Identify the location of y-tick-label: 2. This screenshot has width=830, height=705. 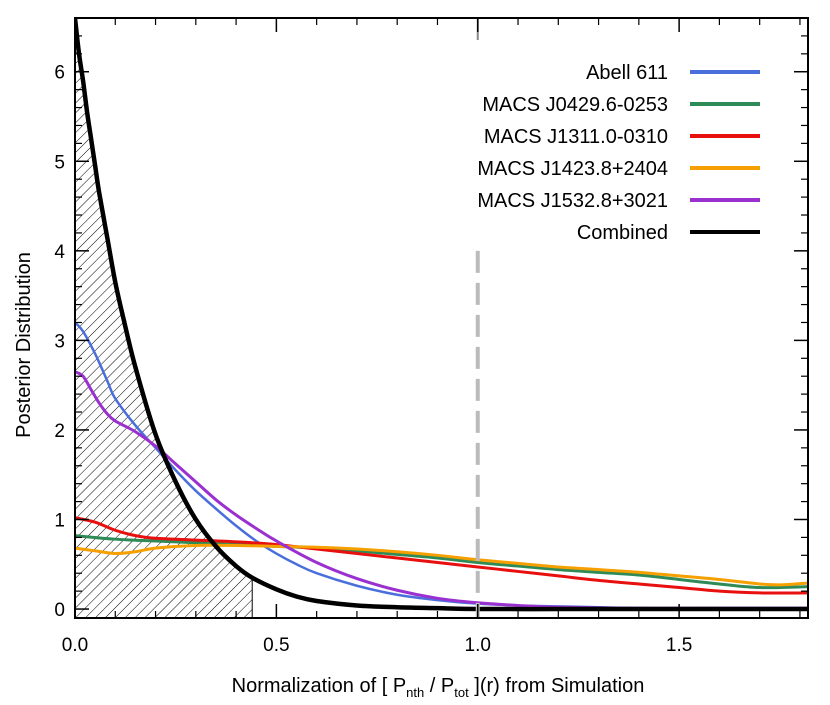
(59, 431).